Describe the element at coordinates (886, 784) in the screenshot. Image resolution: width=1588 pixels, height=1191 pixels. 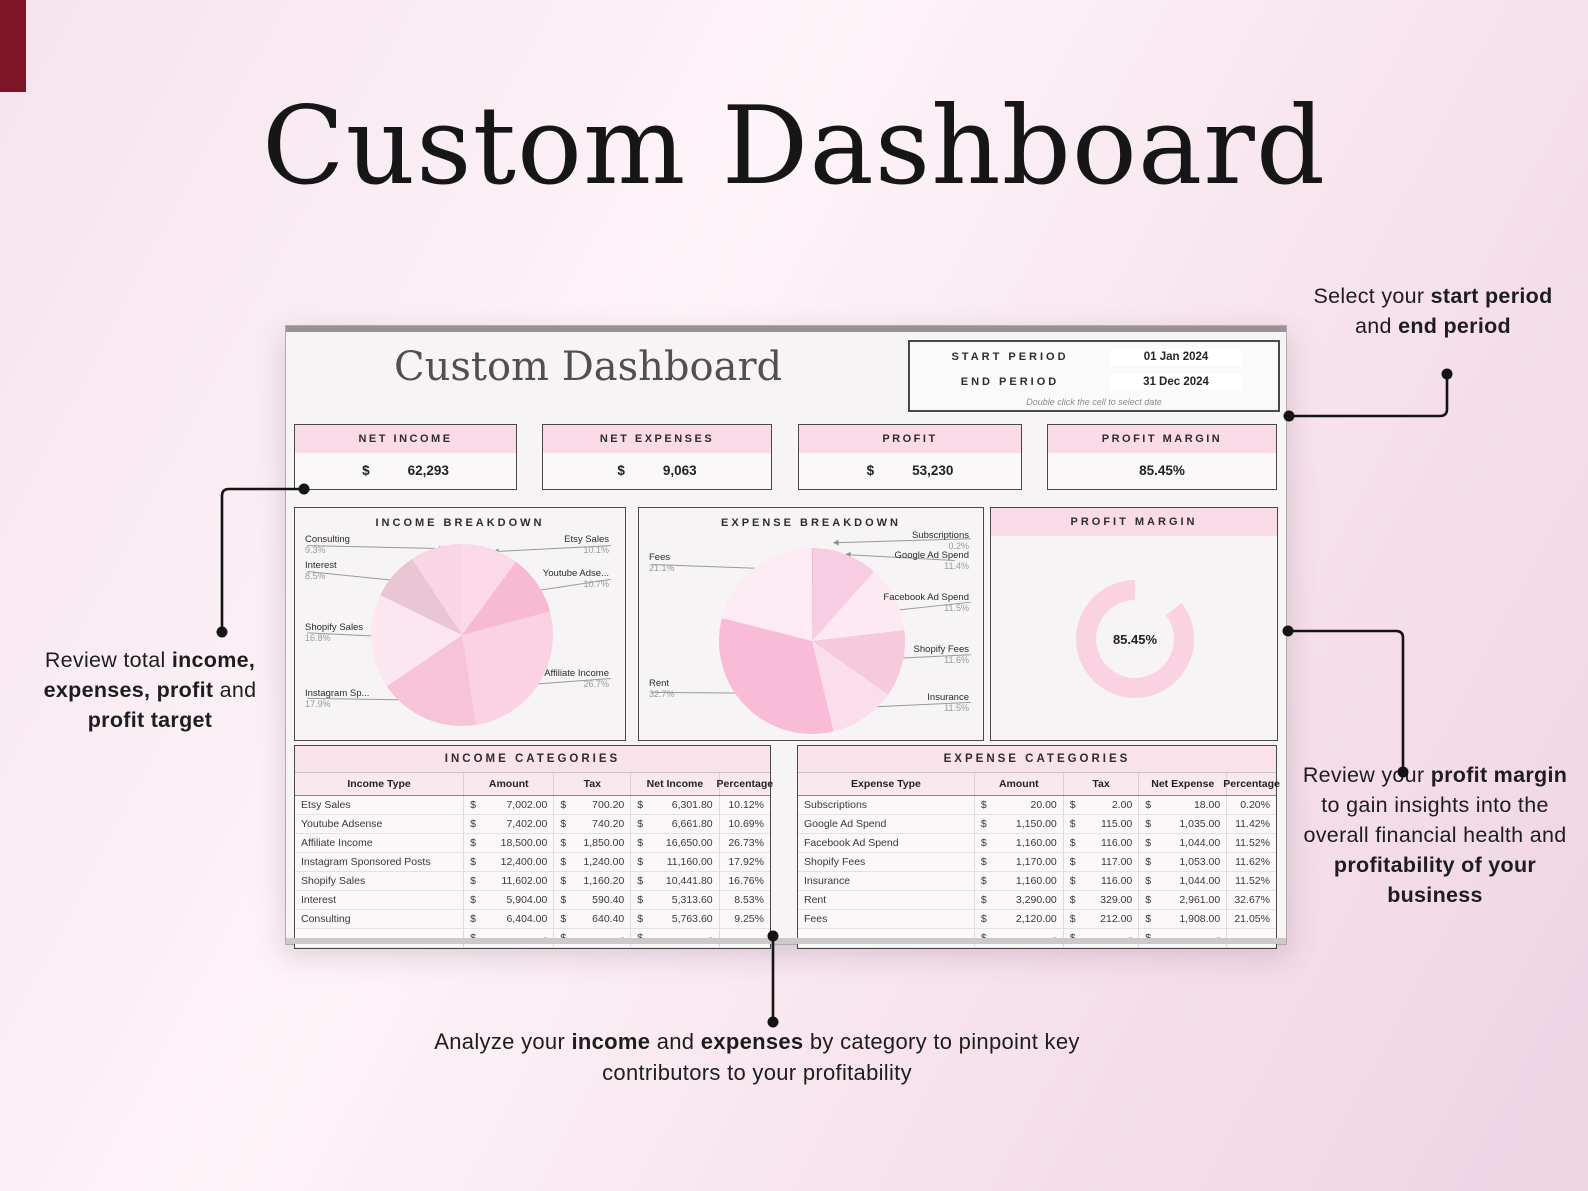
I see `column-header: Expense Type` at that location.